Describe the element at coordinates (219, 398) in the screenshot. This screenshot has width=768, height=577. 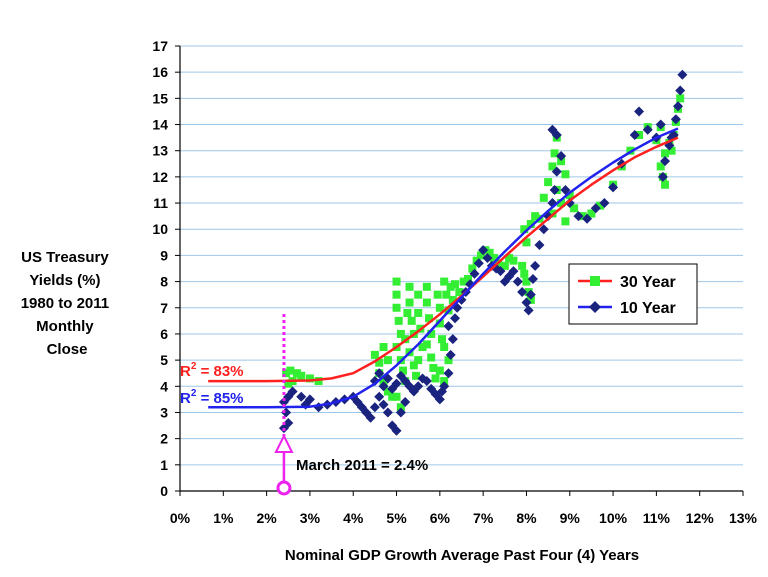
I see `r2-10-value: = 85%` at that location.